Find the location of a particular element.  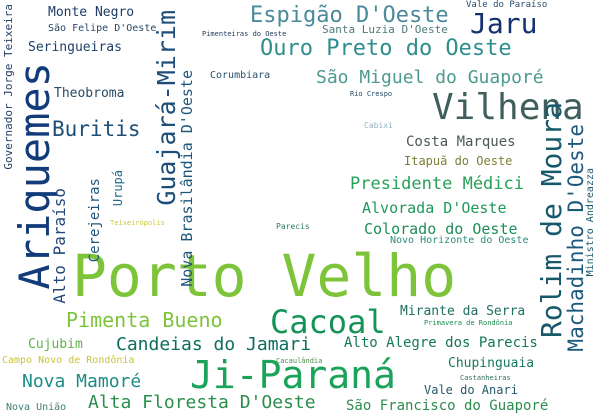

word-sao-miguel-do-guapore: São Miguel do Guaporé is located at coordinates (430, 77).